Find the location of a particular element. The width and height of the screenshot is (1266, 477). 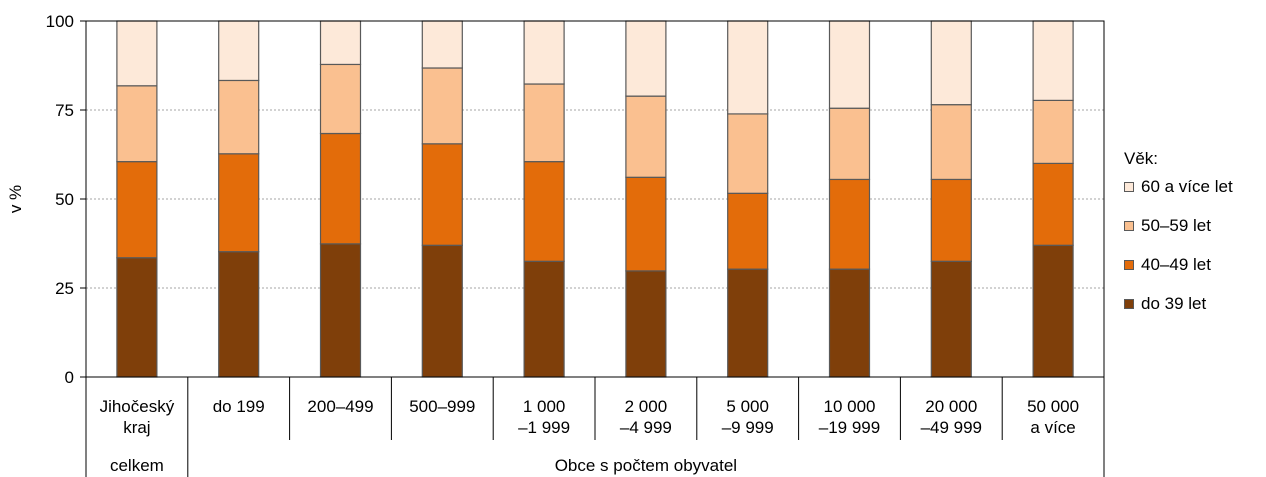

category-label: 2 000 is located at coordinates (646, 406).